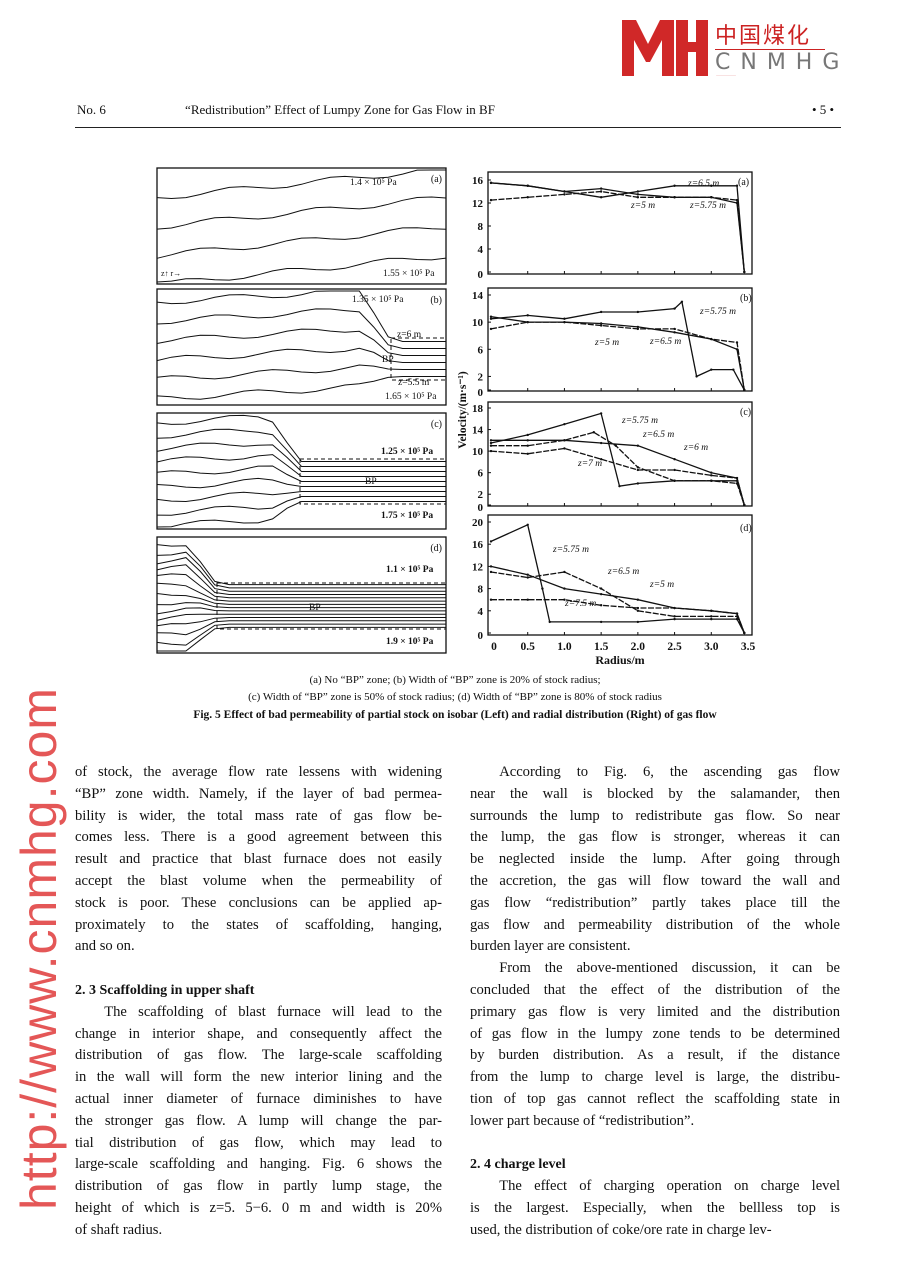 The image size is (904, 1272). I want to click on isobar-label: 1.65 × 10⁵ Pa, so click(411, 397).